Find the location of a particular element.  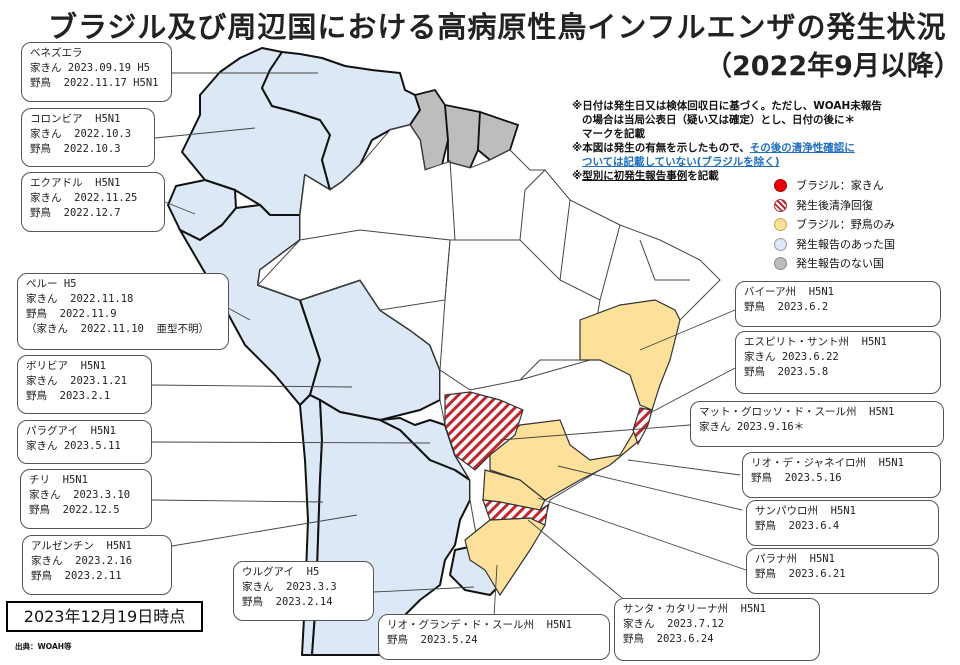

hatched-circle-icon is located at coordinates (780, 205).